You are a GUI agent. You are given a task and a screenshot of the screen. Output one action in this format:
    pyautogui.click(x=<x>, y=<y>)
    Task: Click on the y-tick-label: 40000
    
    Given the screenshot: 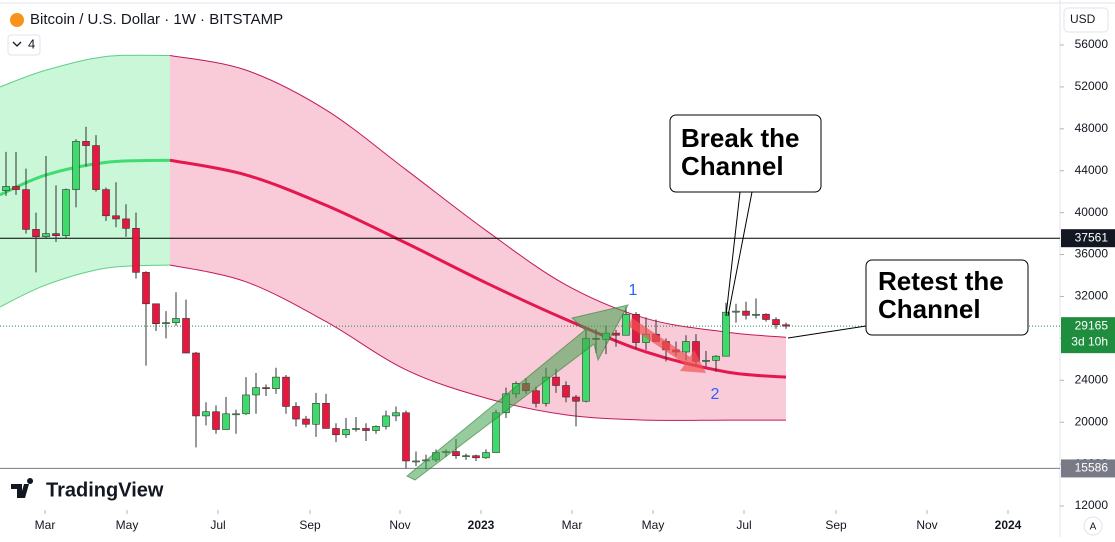 What is the action you would take?
    pyautogui.click(x=1092, y=212)
    